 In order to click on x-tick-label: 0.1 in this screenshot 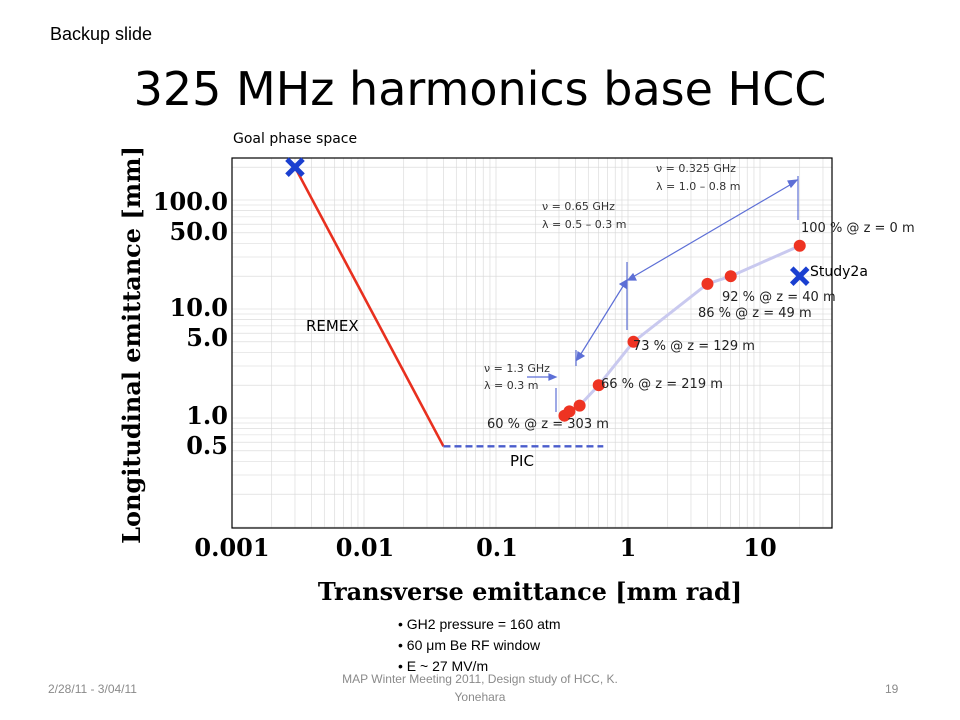, I will do `click(497, 547)`.